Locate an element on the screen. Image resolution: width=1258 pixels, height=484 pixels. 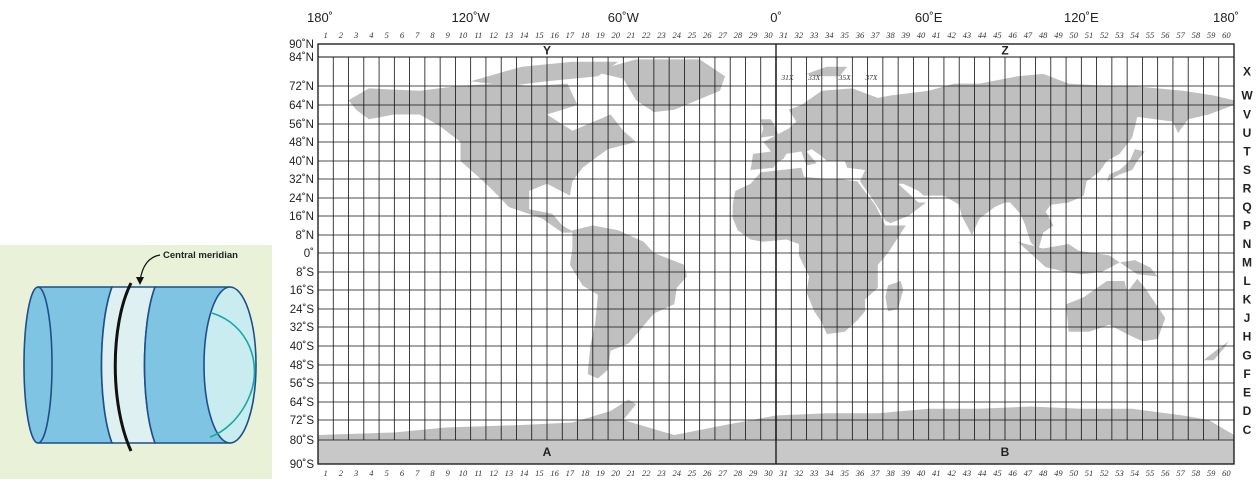
longitude-label: 120˚E is located at coordinates (1081, 17).